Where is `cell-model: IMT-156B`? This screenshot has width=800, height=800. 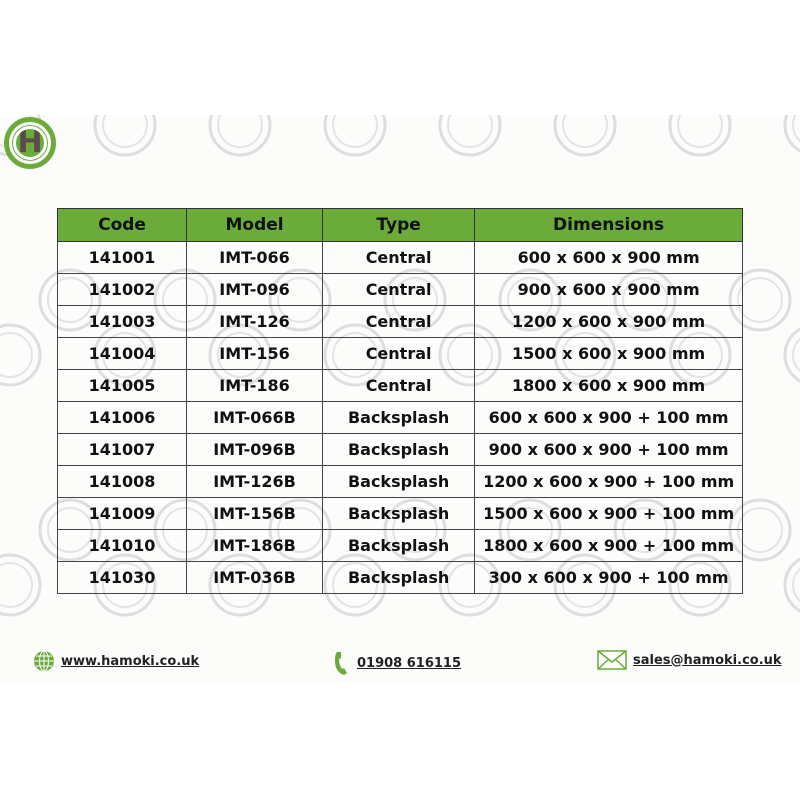
cell-model: IMT-156B is located at coordinates (254, 513).